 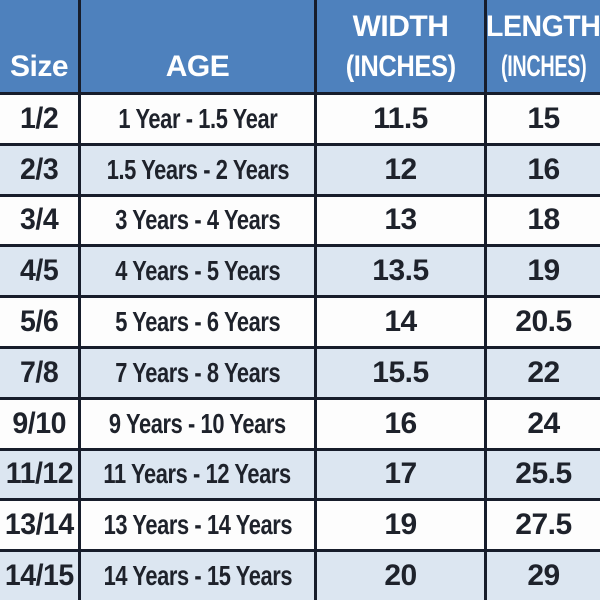 I want to click on age-cell: 11 Years - 12 Years, so click(x=197, y=474).